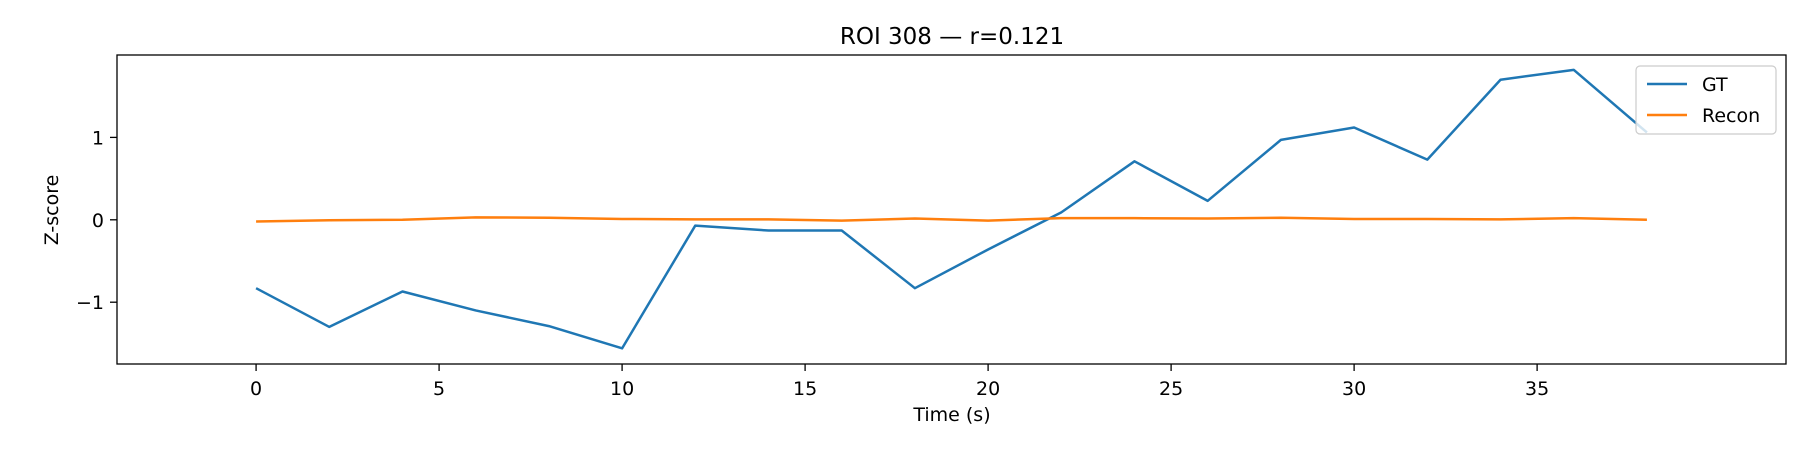 The height and width of the screenshot is (450, 1800). Describe the element at coordinates (1715, 85) in the screenshot. I see `legend-label-gt: GT` at that location.